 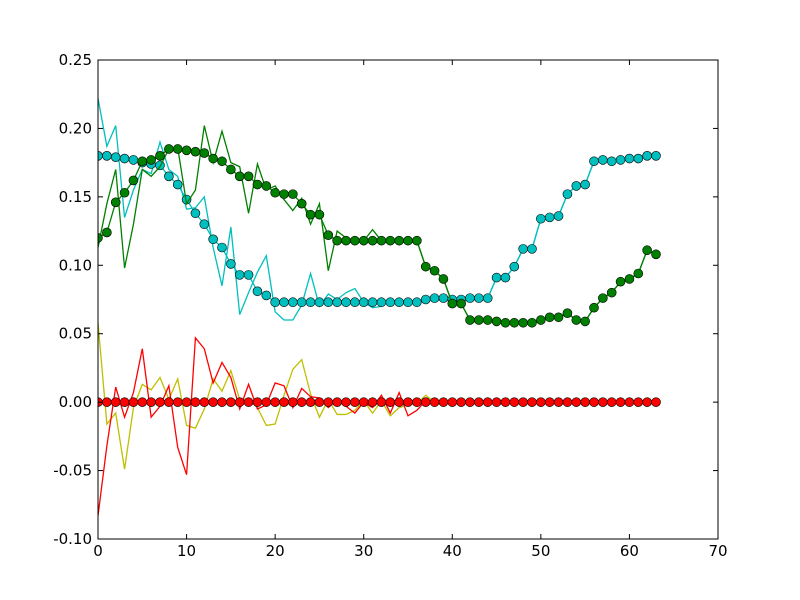 What do you see at coordinates (75, 128) in the screenshot?
I see `y-tick-label: 0.20` at bounding box center [75, 128].